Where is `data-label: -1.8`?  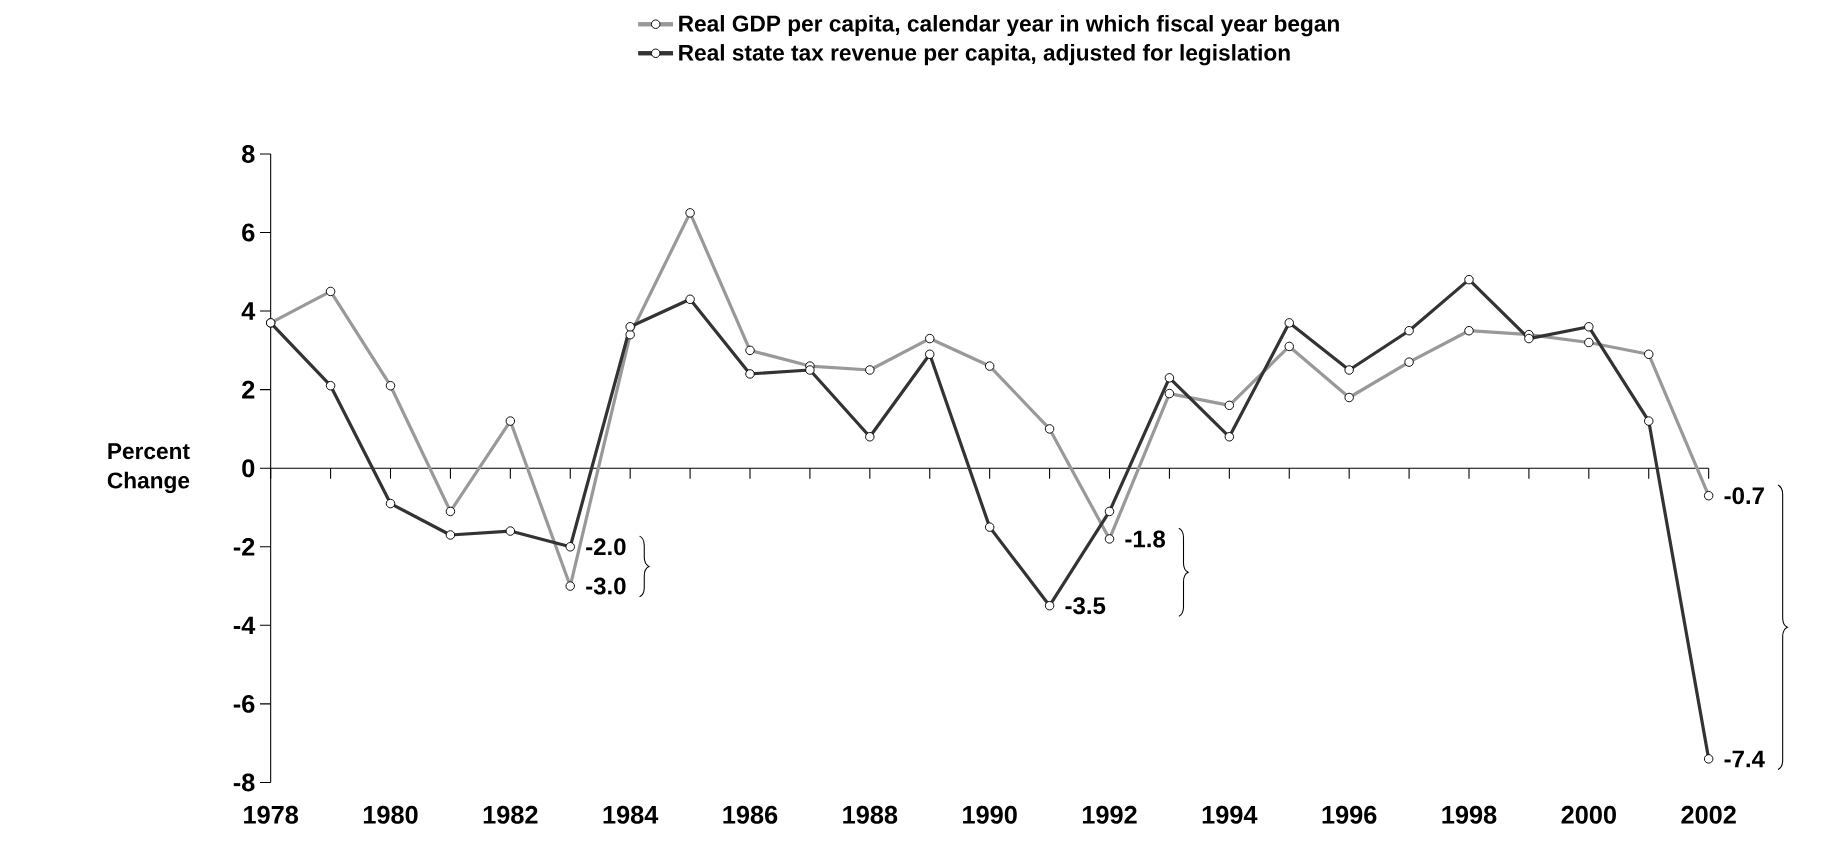 data-label: -1.8 is located at coordinates (1145, 539).